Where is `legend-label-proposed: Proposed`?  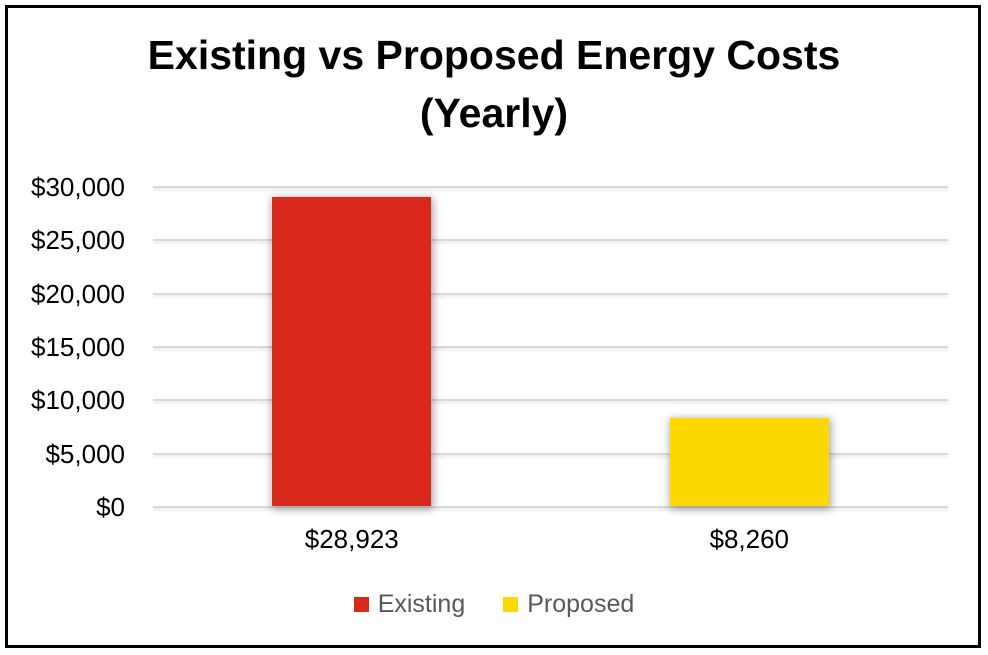
legend-label-proposed: Proposed is located at coordinates (581, 603).